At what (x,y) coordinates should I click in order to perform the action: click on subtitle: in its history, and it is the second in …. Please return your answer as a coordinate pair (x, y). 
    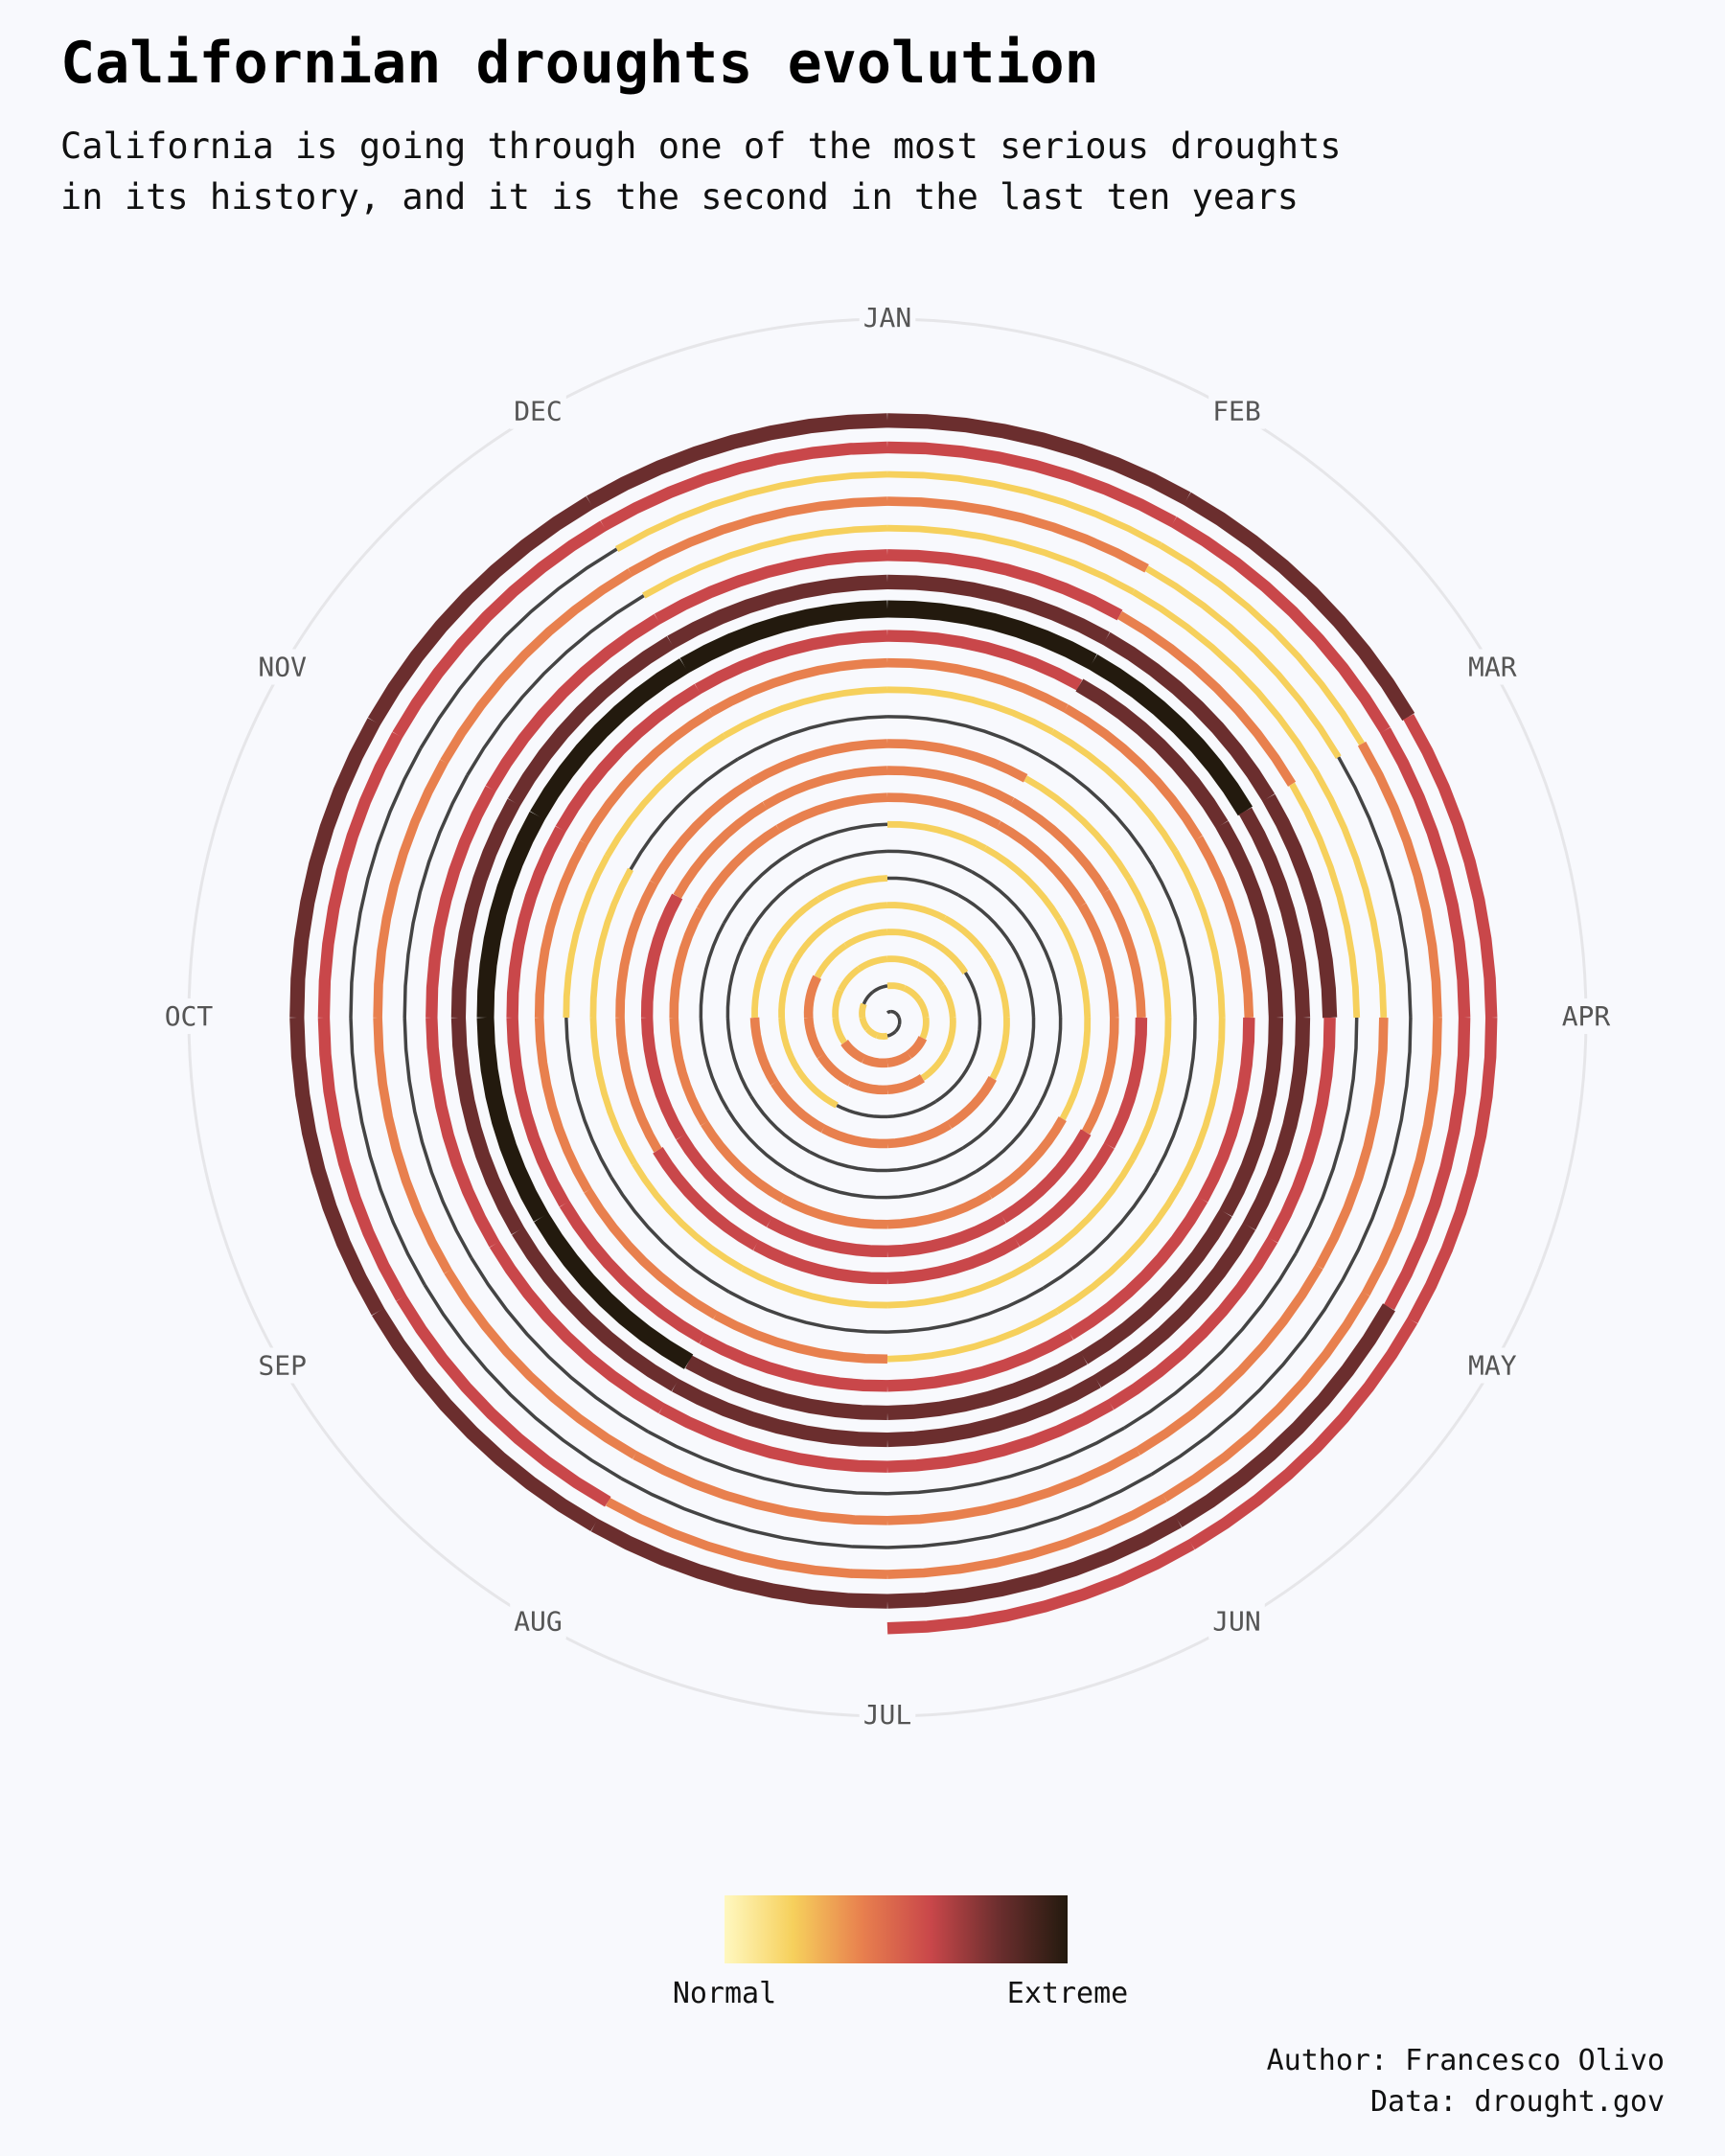
    Looking at the image, I should click on (679, 197).